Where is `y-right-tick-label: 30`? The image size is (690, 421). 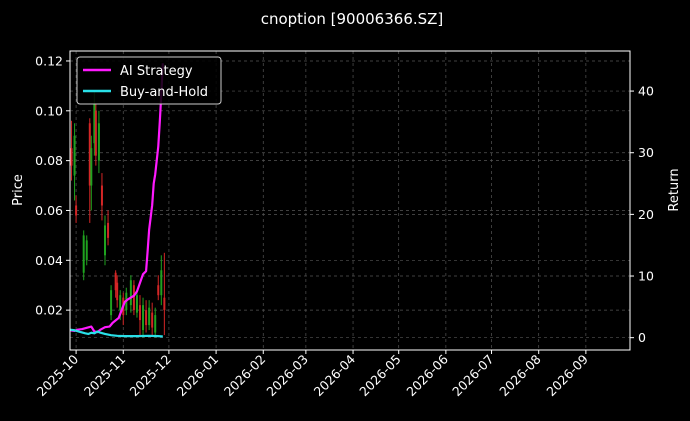 y-right-tick-label: 30 is located at coordinates (646, 152).